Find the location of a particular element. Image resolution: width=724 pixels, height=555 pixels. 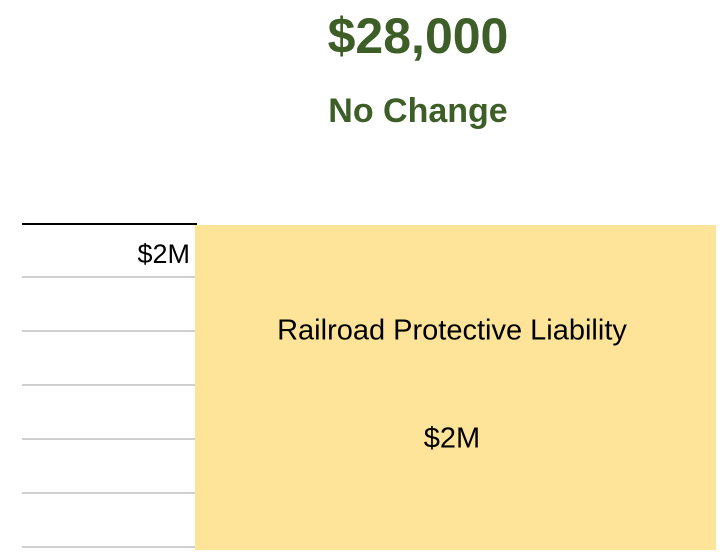

axis-label: $2M is located at coordinates (163, 254).